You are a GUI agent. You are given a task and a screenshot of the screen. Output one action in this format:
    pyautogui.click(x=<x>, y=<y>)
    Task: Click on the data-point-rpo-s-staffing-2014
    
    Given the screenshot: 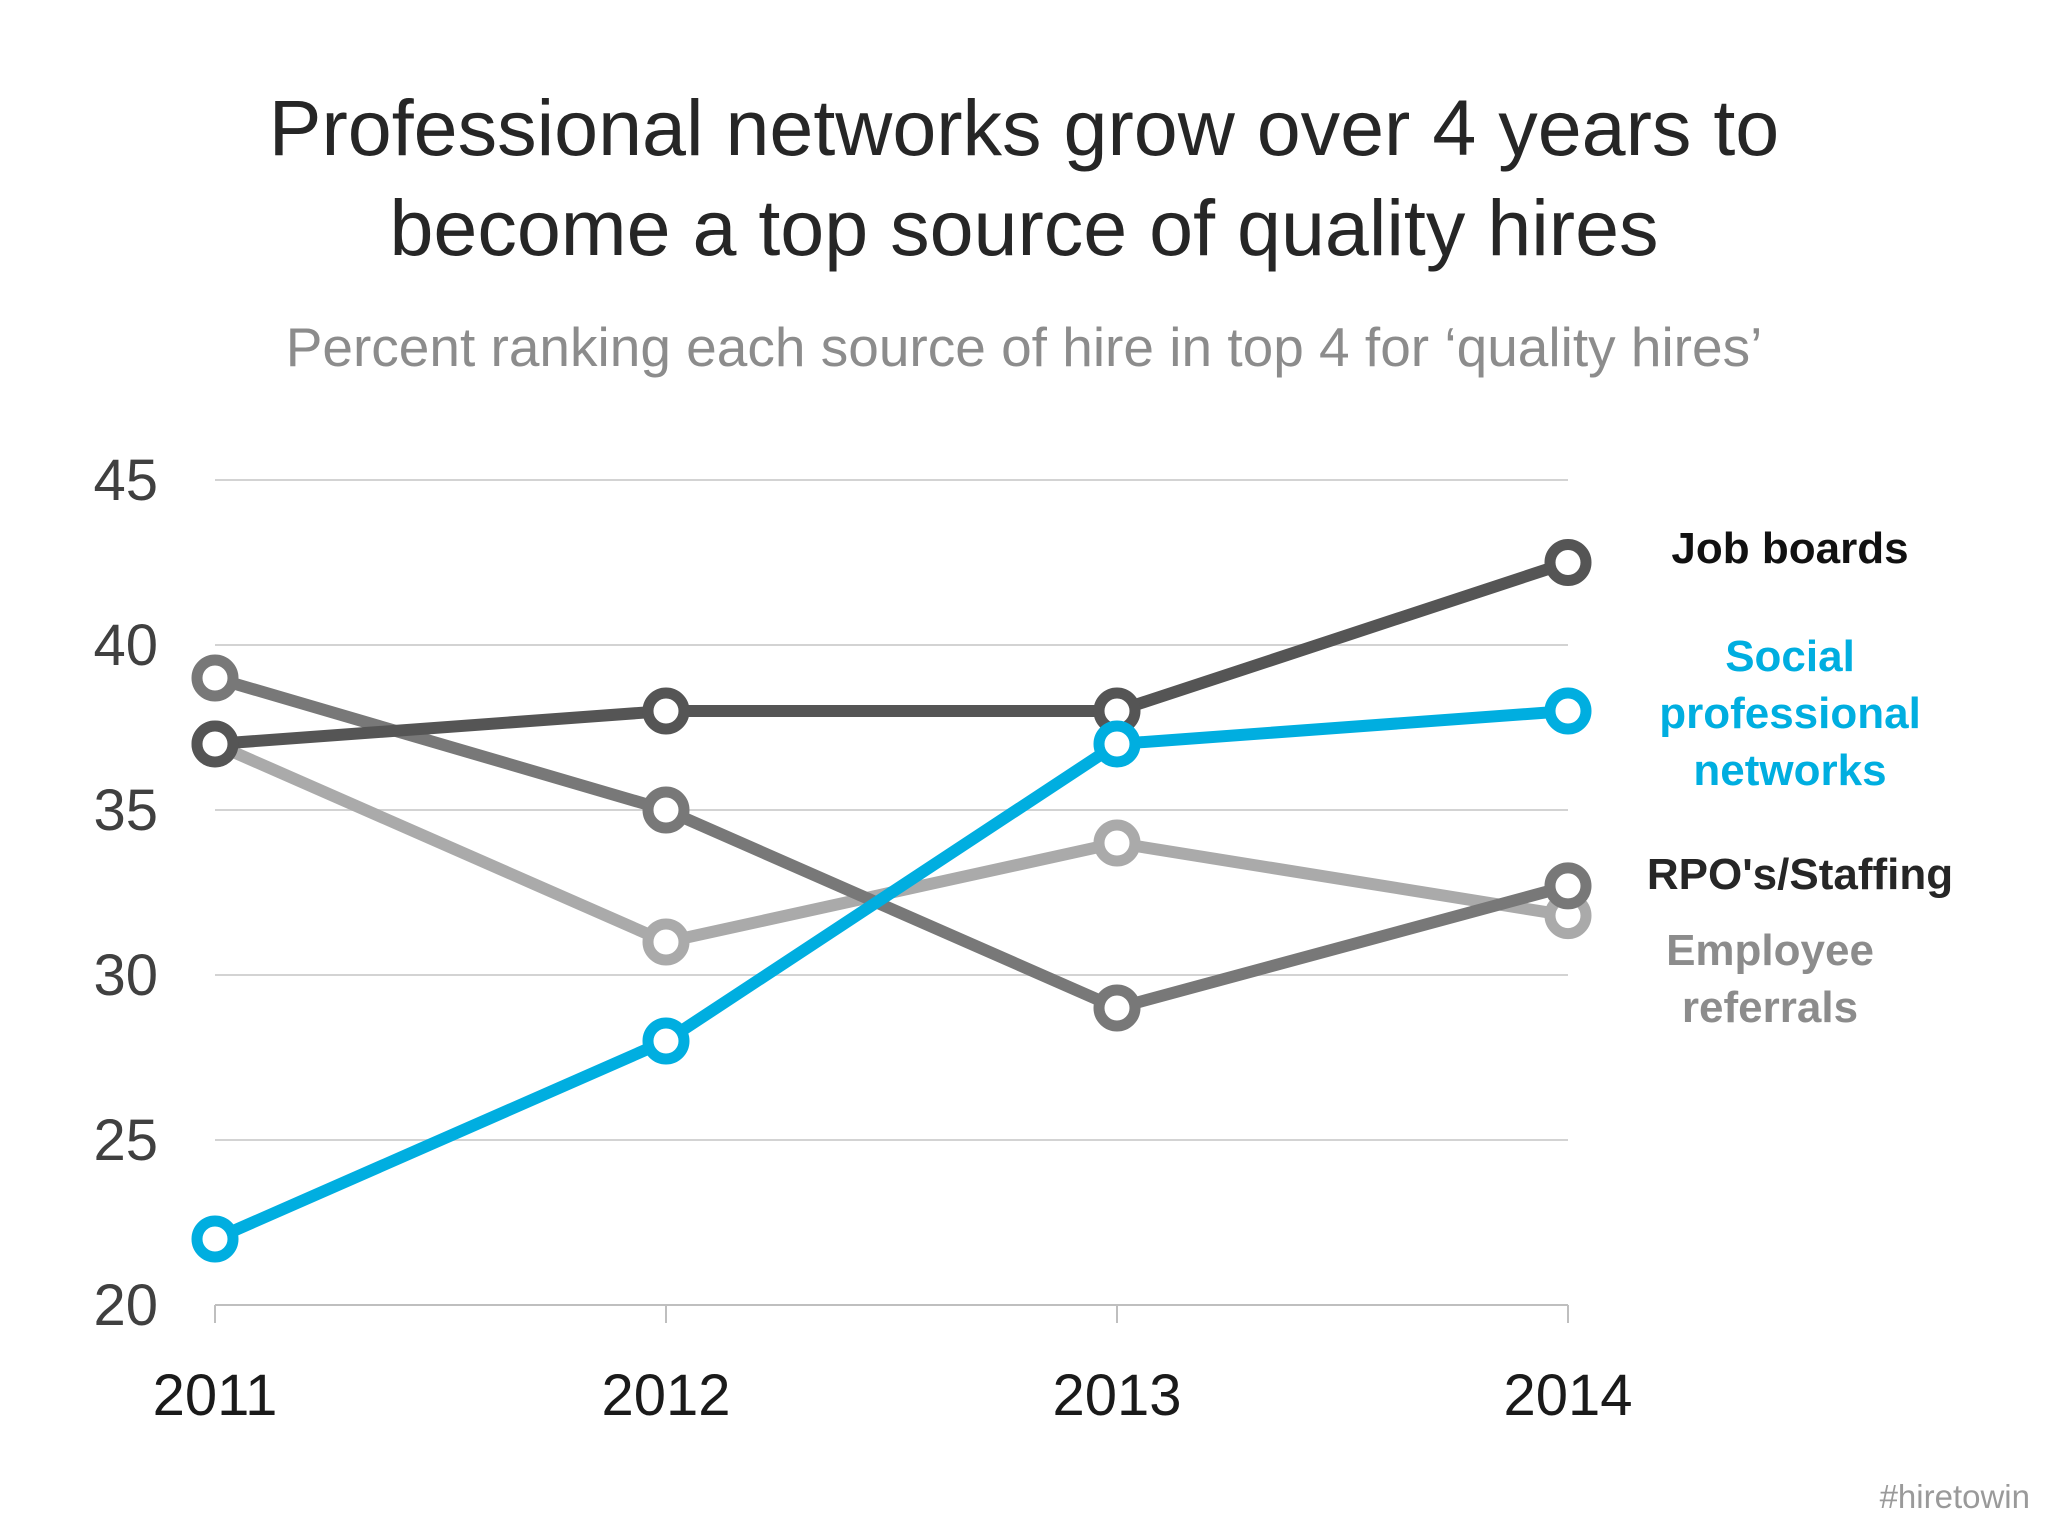 What is the action you would take?
    pyautogui.click(x=1568, y=886)
    